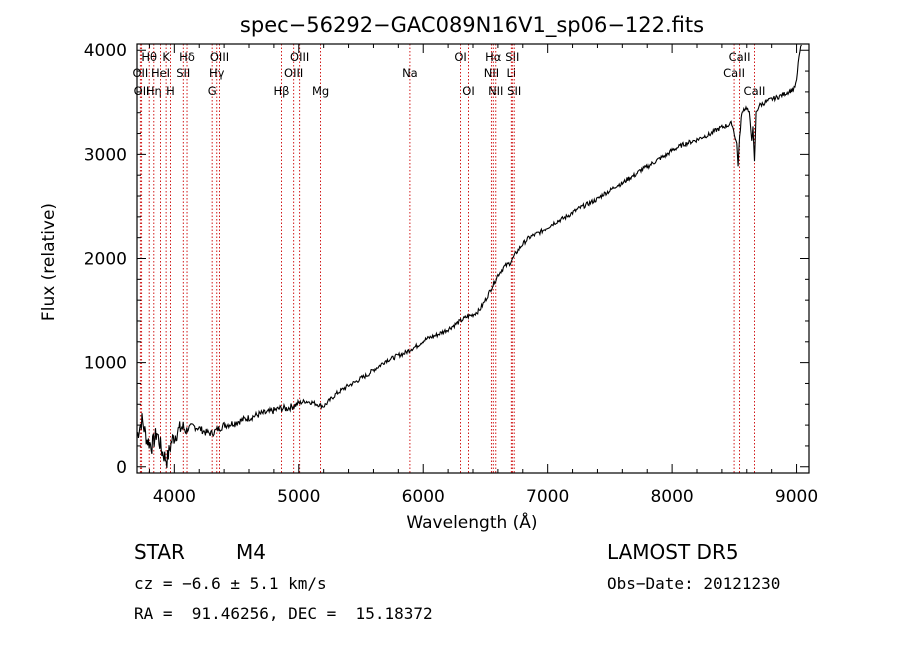 The width and height of the screenshot is (900, 649). What do you see at coordinates (514, 91) in the screenshot?
I see `line-label-24: SII` at bounding box center [514, 91].